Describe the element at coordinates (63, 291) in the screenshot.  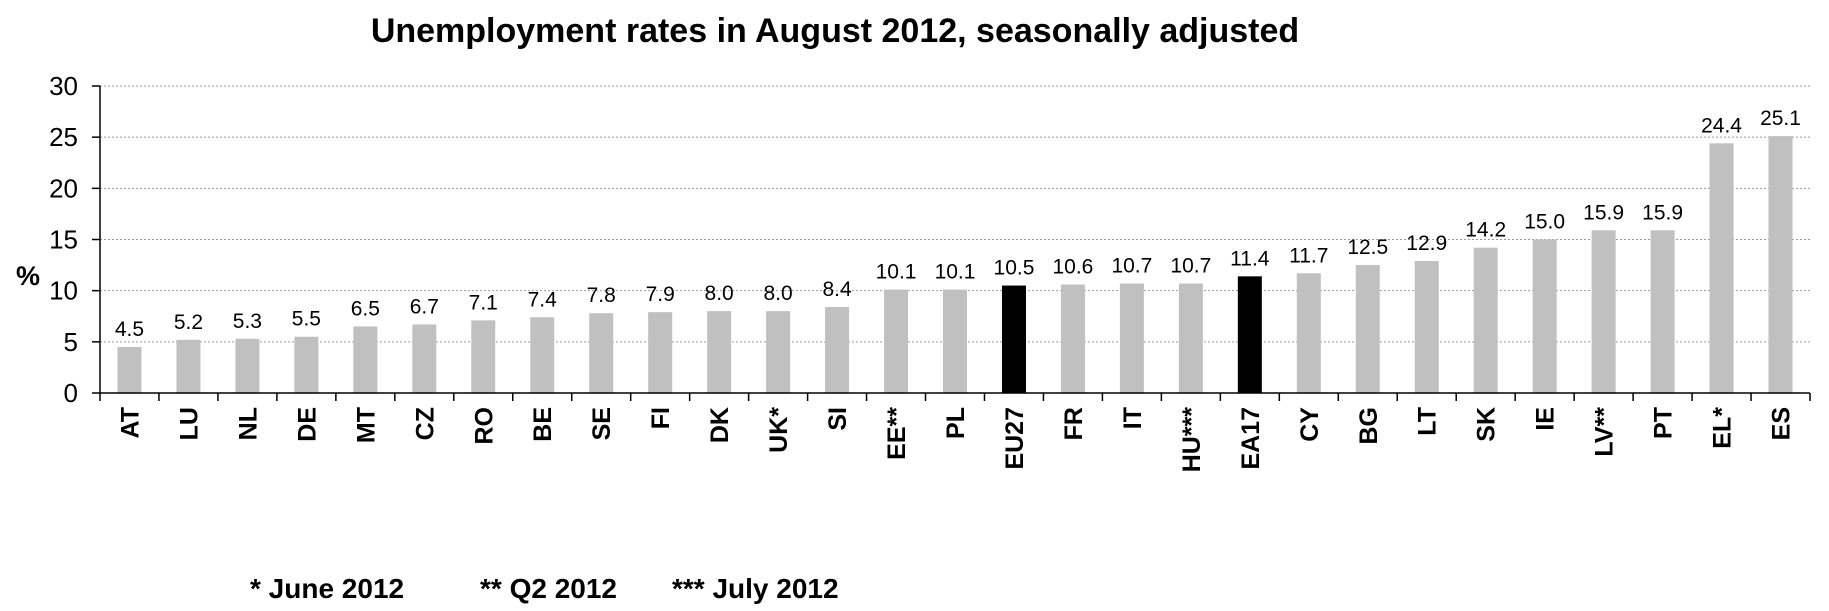
I see `y-tick-label: 10` at that location.